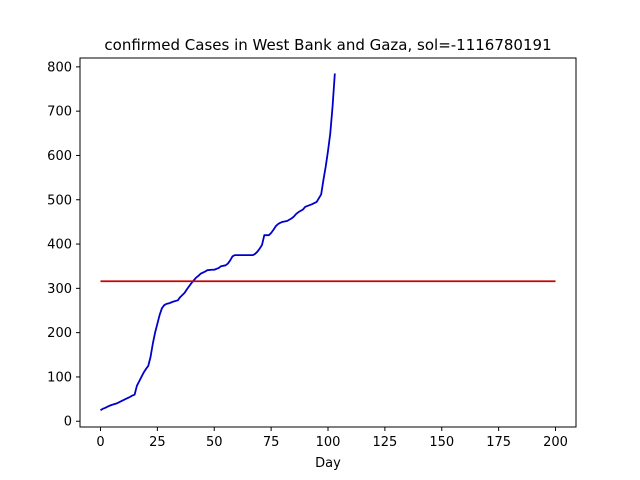 This screenshot has height=480, width=640. I want to click on x-tick-label: 75, so click(271, 442).